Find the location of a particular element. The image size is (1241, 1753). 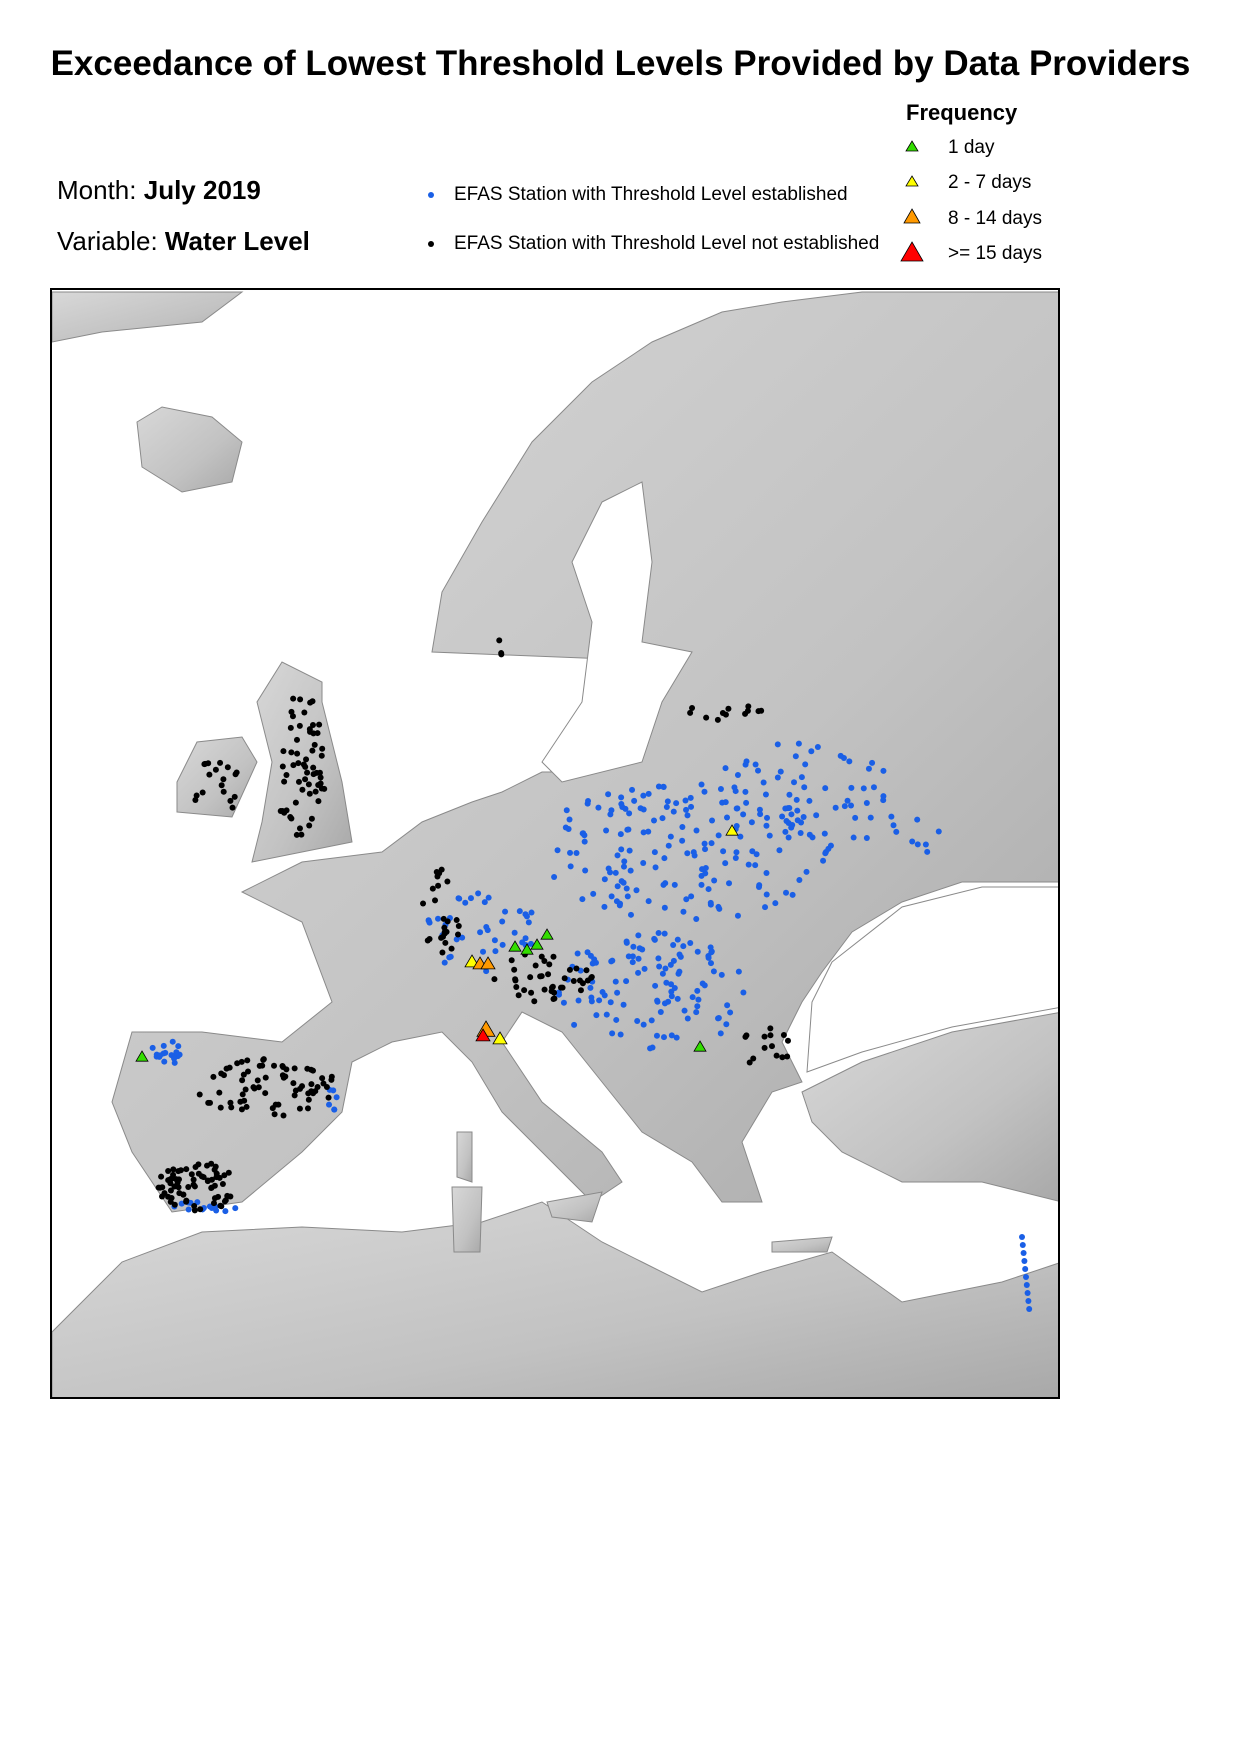

frequency-triangles is located at coordinates (912, 201).